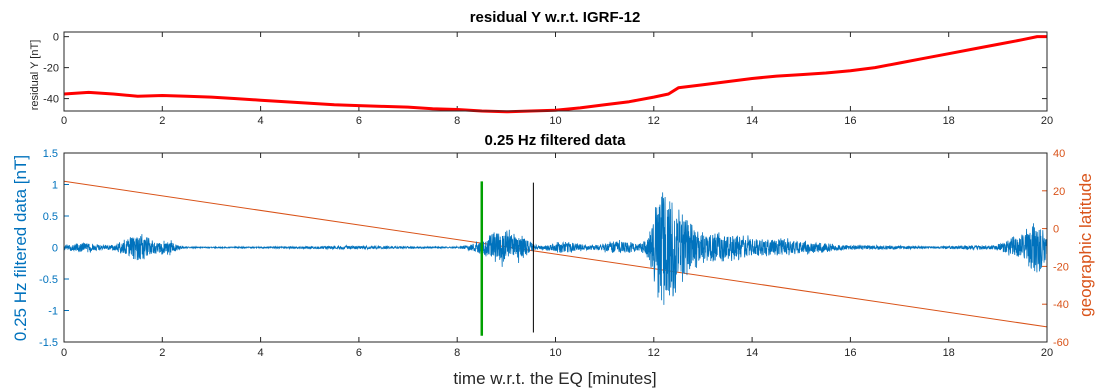 Image resolution: width=1099 pixels, height=389 pixels. Describe the element at coordinates (752, 121) in the screenshot. I see `top-xtick-label: 14` at that location.